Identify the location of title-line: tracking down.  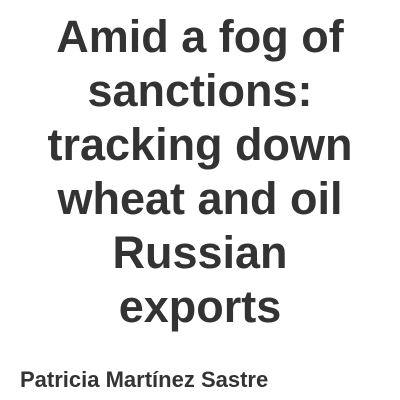
(200, 144).